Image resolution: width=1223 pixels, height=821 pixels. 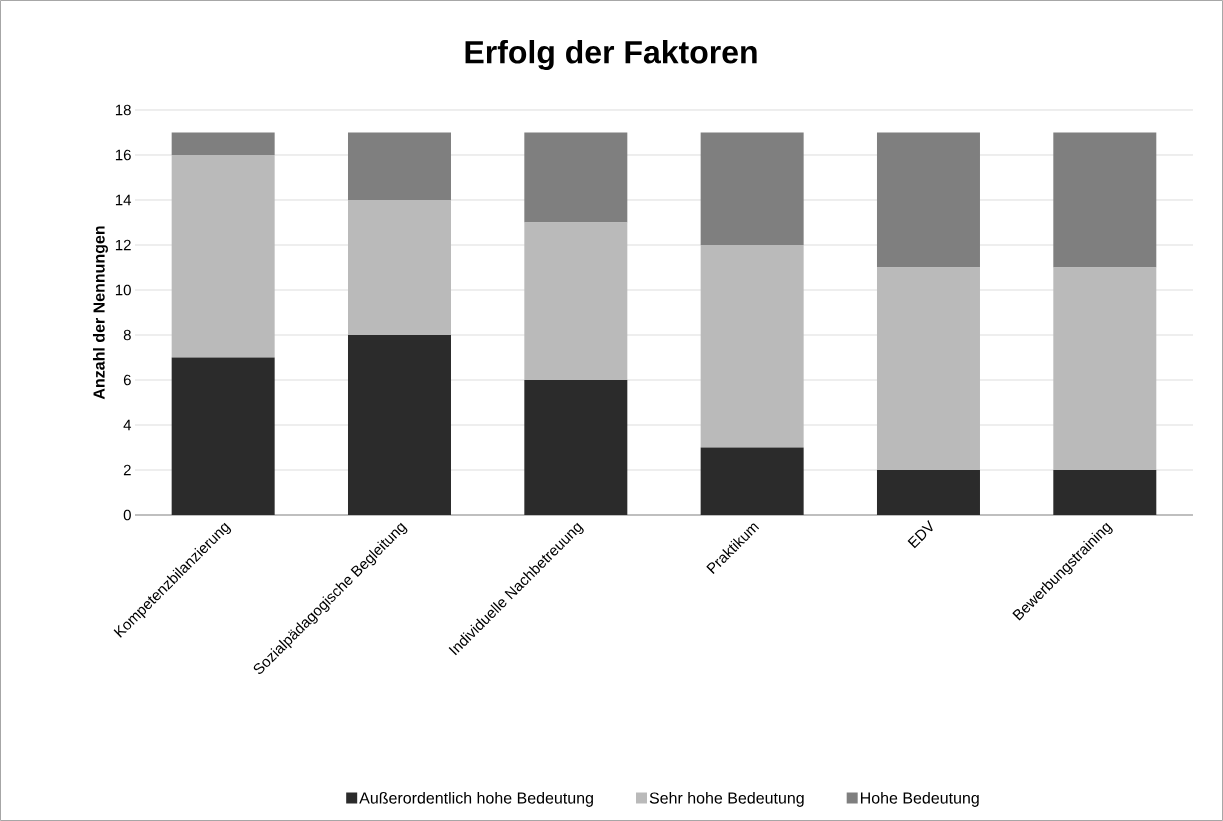 What do you see at coordinates (476, 799) in the screenshot?
I see `legend-label: Außerordentlich hohe Bedeutung` at bounding box center [476, 799].